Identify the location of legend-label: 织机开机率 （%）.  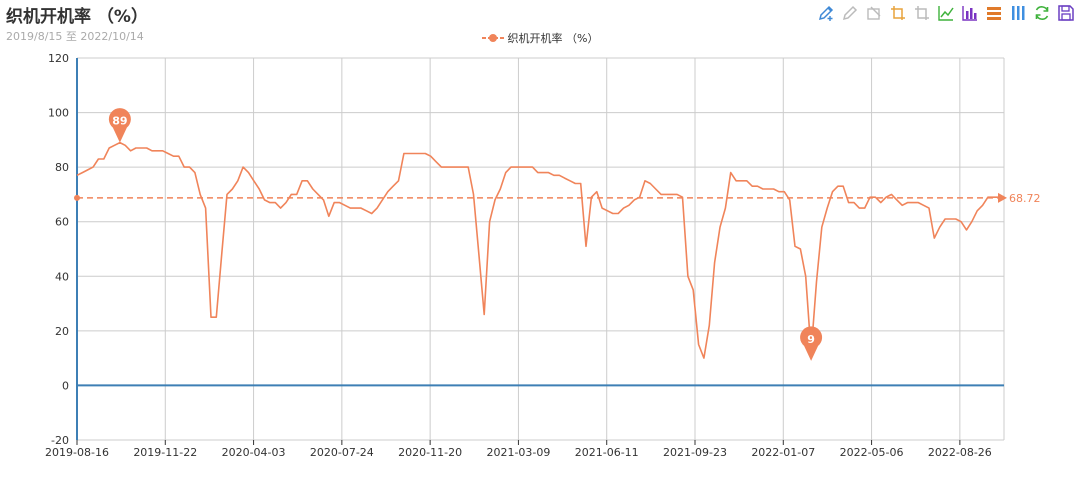
(553, 38).